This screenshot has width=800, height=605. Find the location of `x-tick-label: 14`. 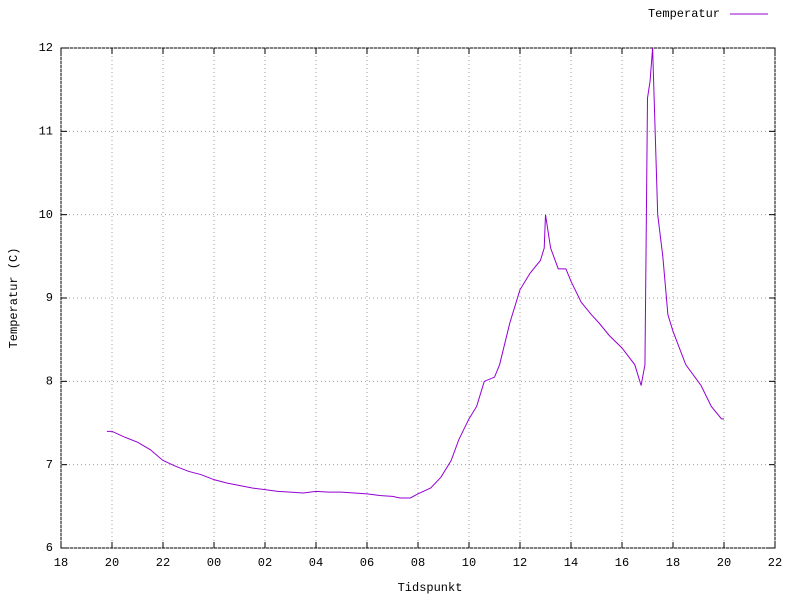

x-tick-label: 14 is located at coordinates (571, 563).